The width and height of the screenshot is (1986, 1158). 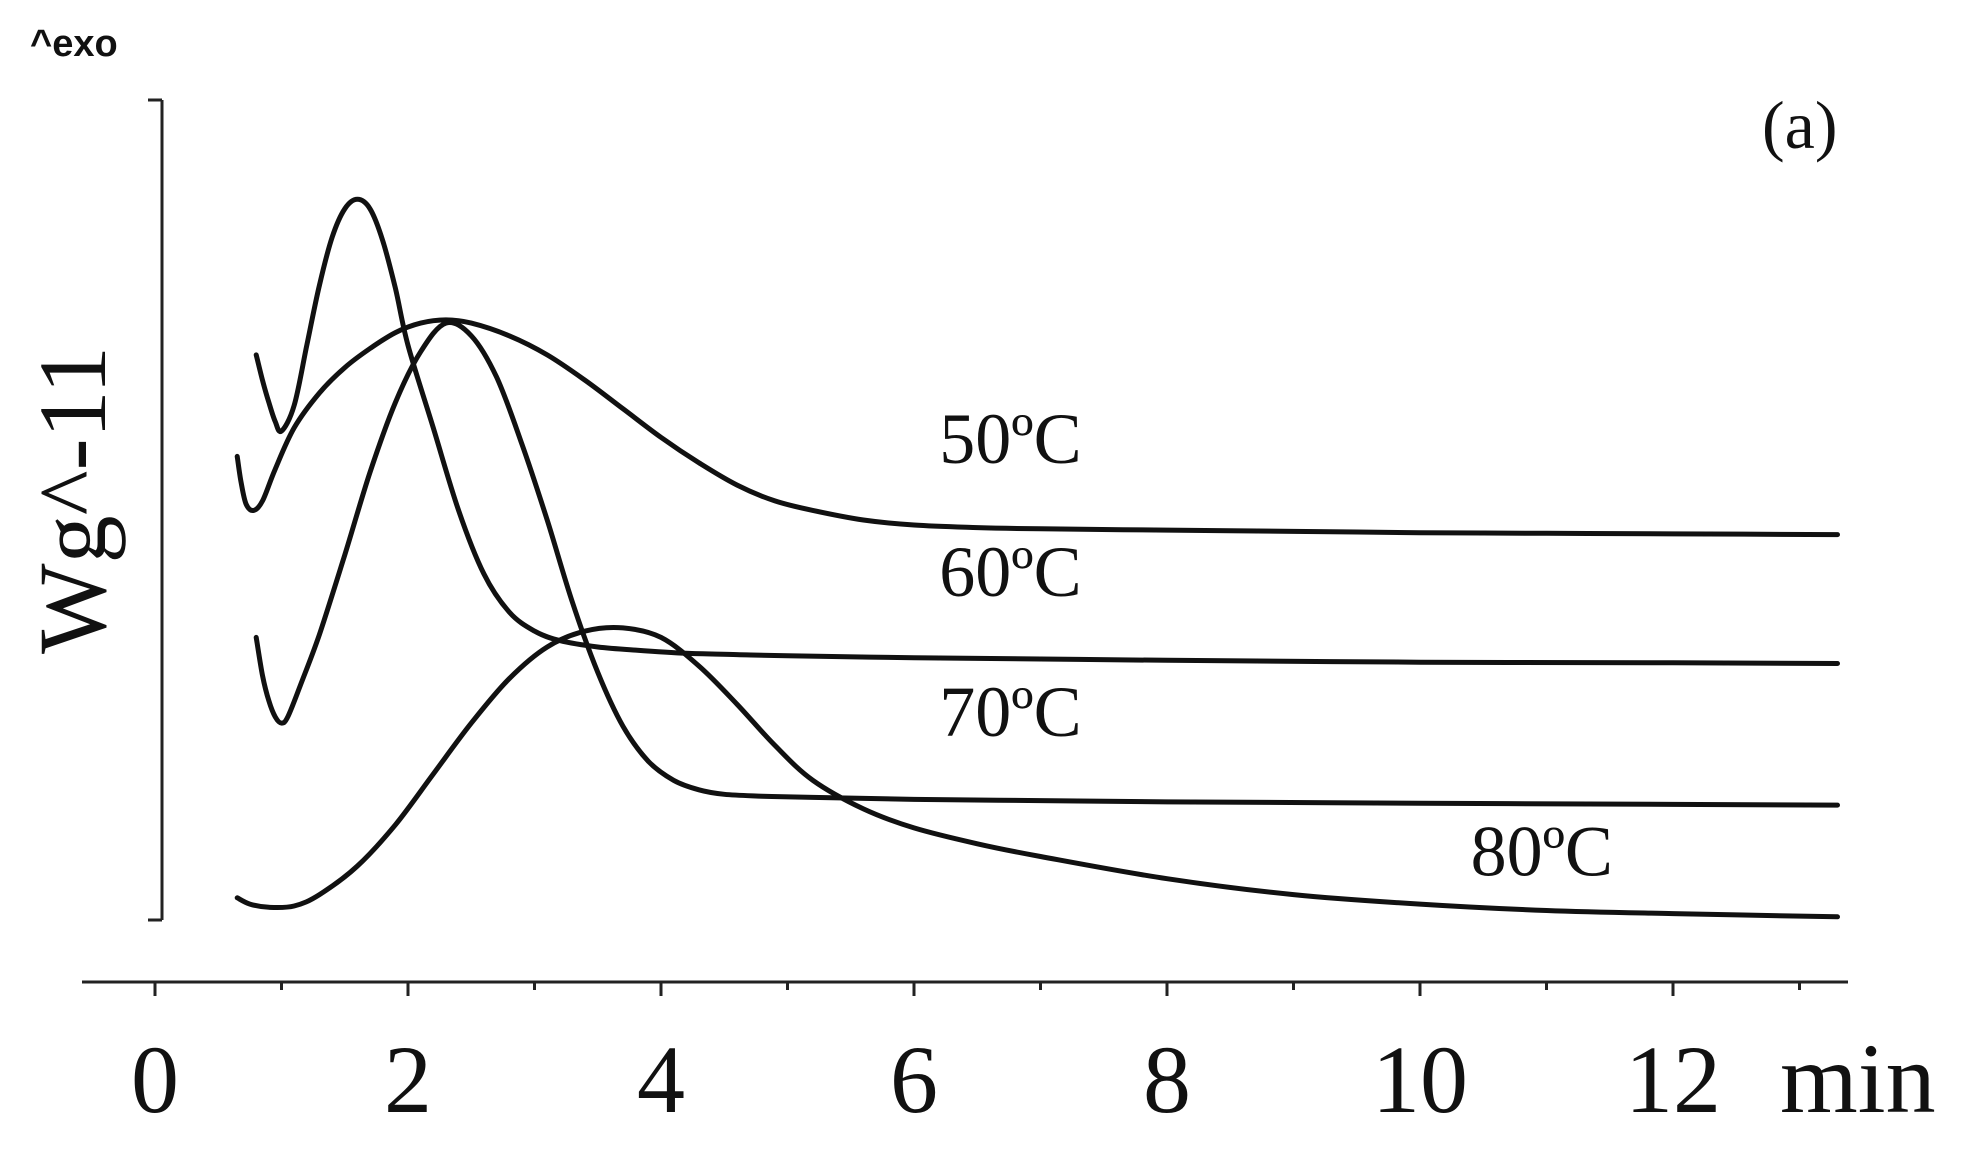 What do you see at coordinates (1010, 712) in the screenshot?
I see `curve-label: 70ºC` at bounding box center [1010, 712].